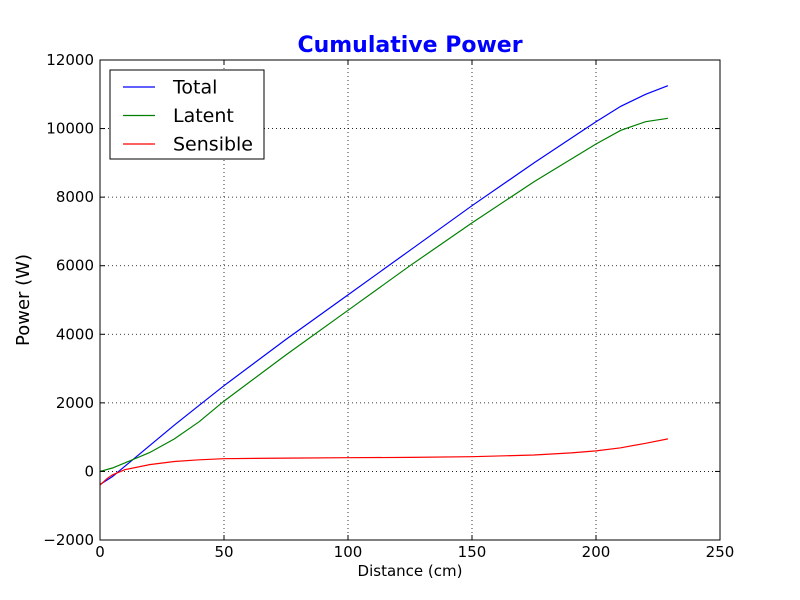 The height and width of the screenshot is (600, 800). Describe the element at coordinates (70, 60) in the screenshot. I see `y-tick-label: 12000` at that location.